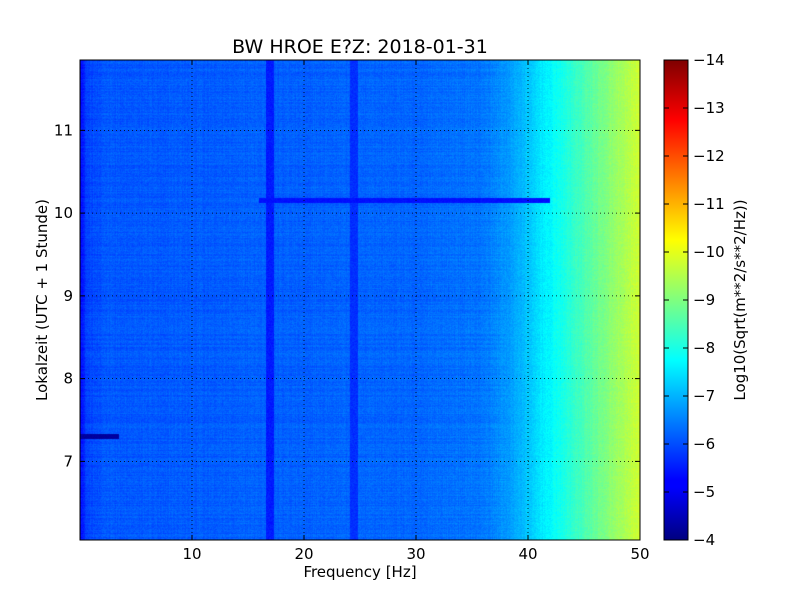 This screenshot has width=800, height=600. What do you see at coordinates (303, 554) in the screenshot?
I see `x-tick-label: 20` at bounding box center [303, 554].